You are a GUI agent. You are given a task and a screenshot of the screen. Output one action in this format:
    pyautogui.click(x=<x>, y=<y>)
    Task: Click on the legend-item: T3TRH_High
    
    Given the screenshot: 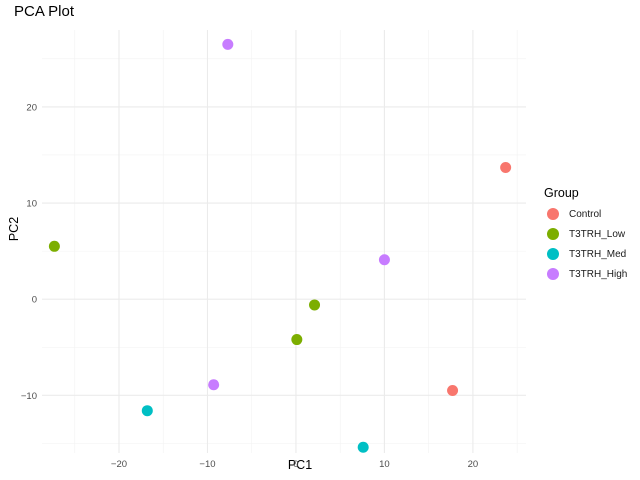 What is the action you would take?
    pyautogui.click(x=585, y=274)
    